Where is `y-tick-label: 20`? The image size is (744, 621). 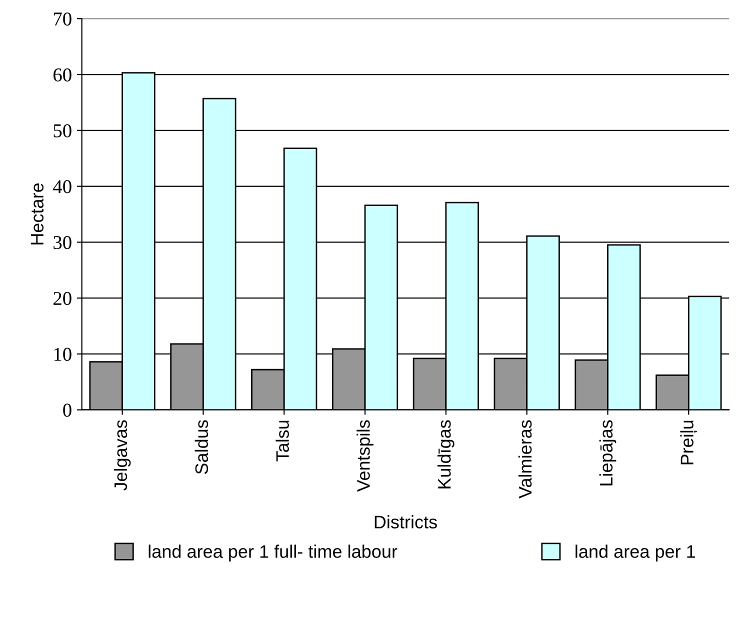
y-tick-label: 20 is located at coordinates (63, 299).